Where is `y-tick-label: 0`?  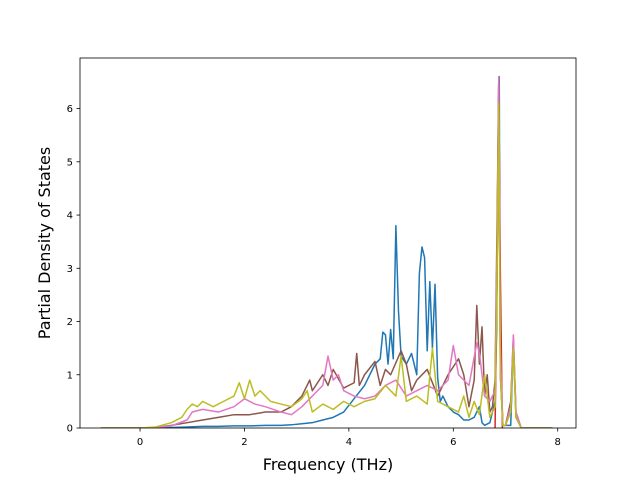
y-tick-label: 0 is located at coordinates (70, 429).